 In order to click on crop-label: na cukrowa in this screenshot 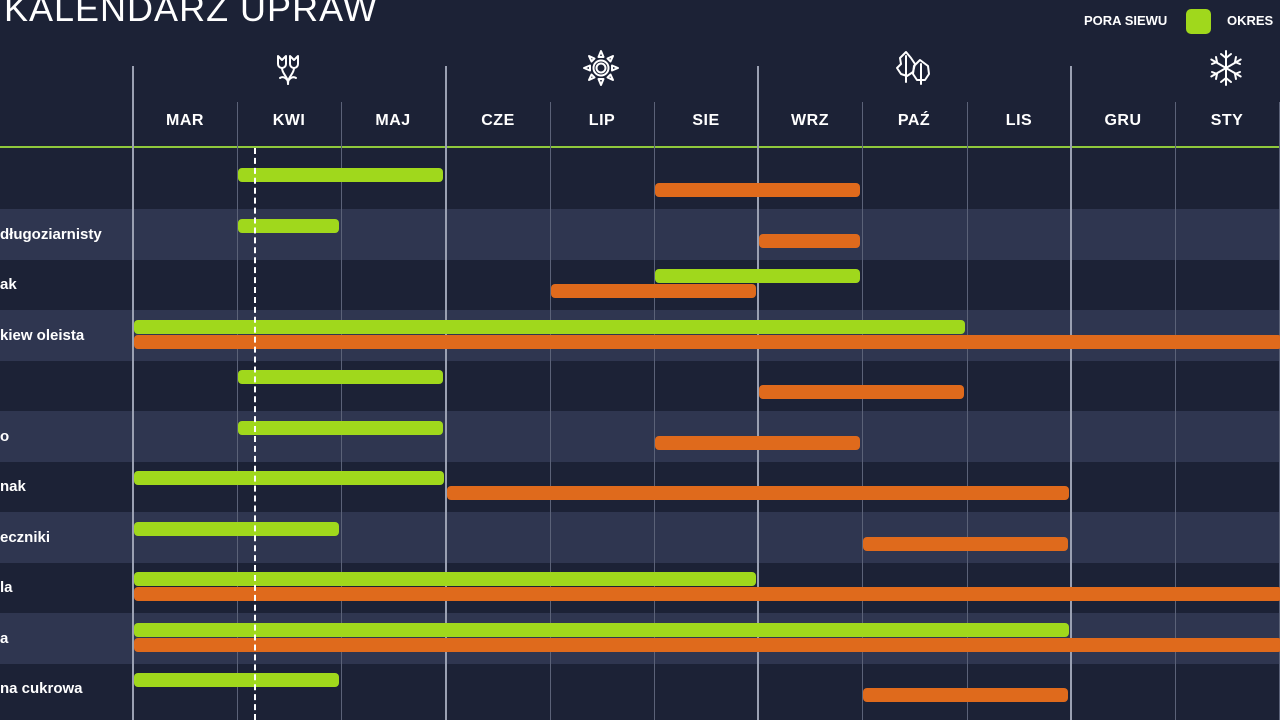, I will do `click(41, 688)`.